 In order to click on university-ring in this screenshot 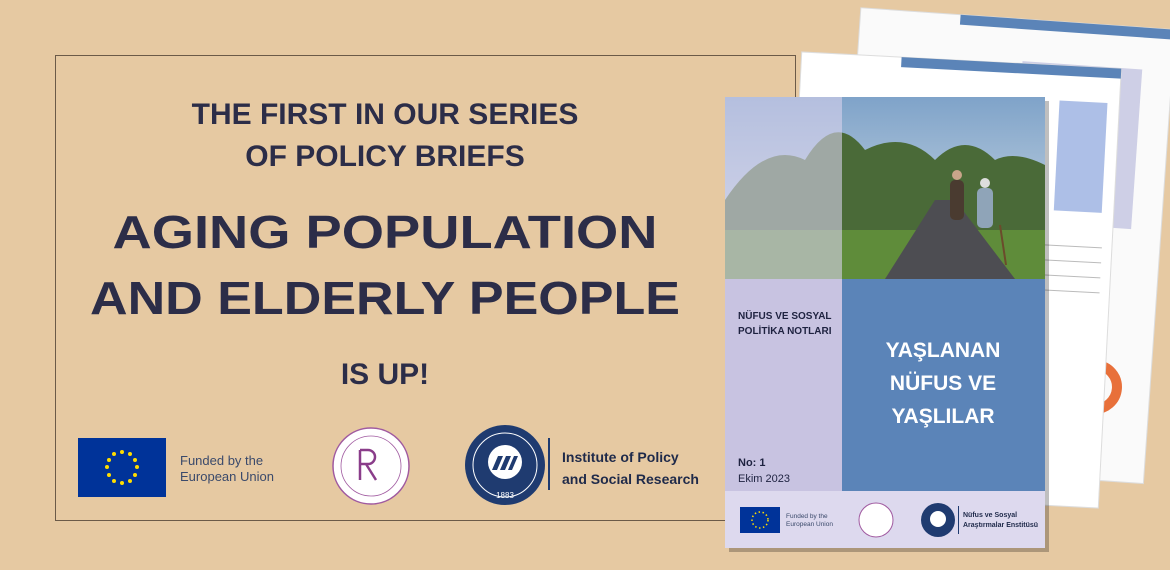, I will do `click(505, 465)`.